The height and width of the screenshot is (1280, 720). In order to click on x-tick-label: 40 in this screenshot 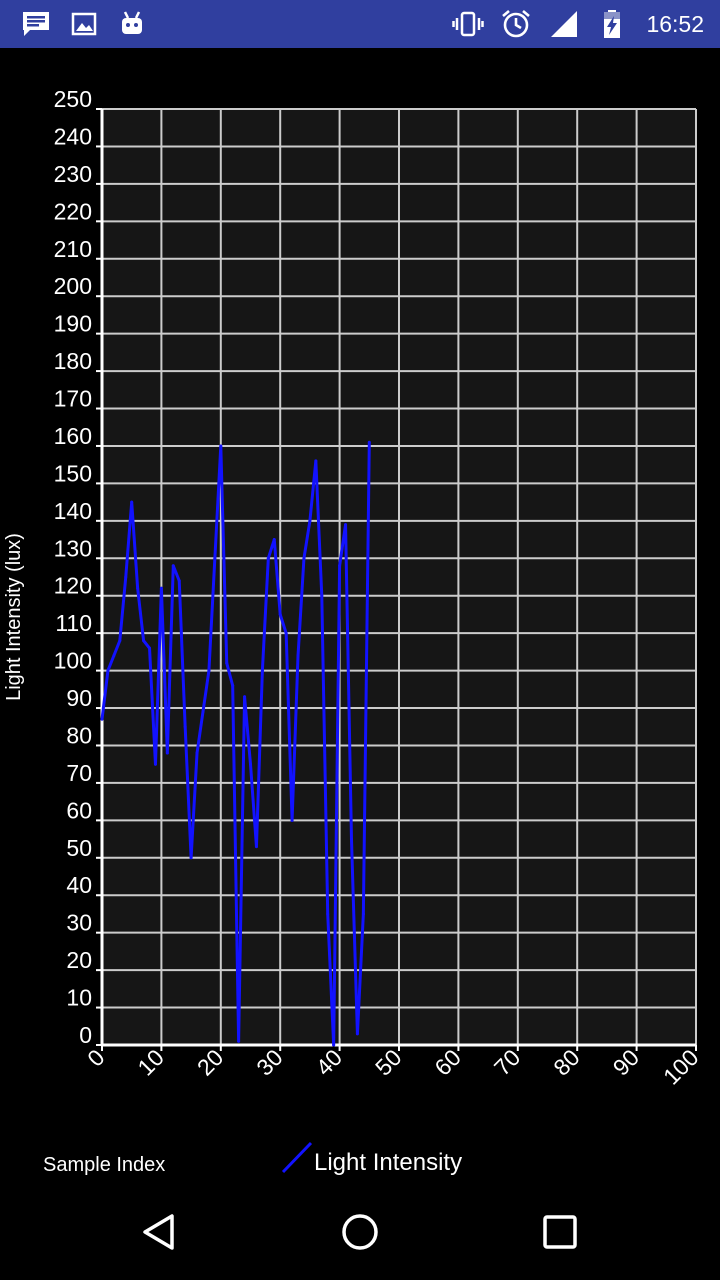, I will do `click(329, 1062)`.